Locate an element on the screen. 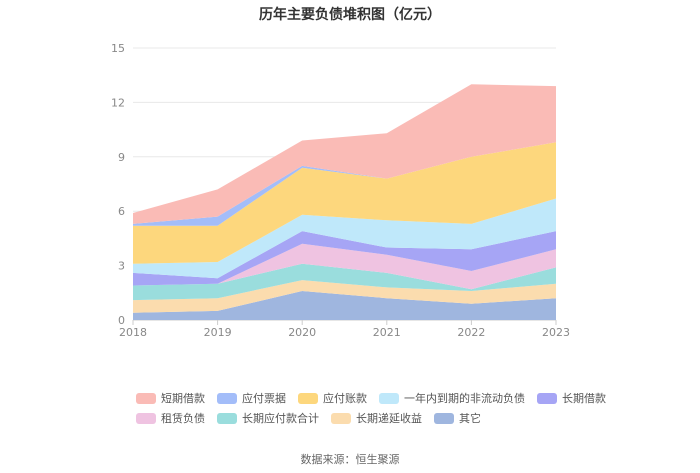  legend-label: 应付票据 is located at coordinates (264, 398).